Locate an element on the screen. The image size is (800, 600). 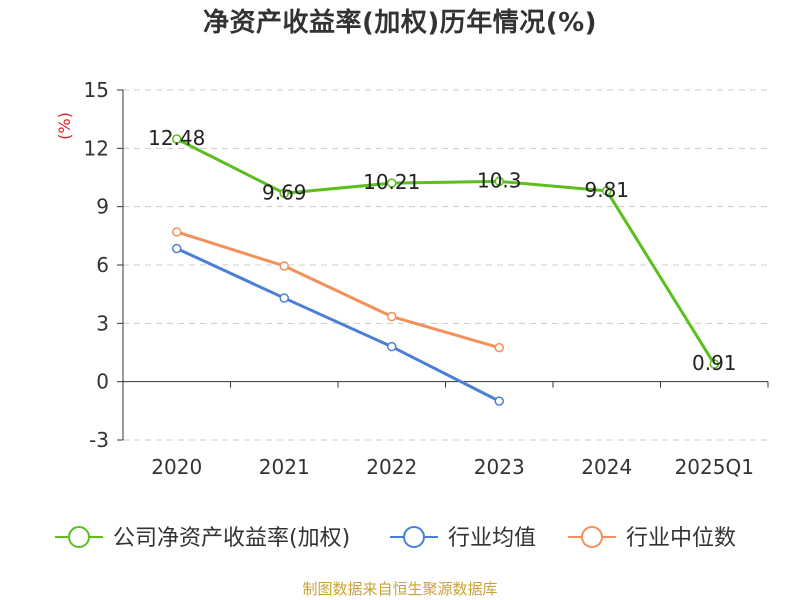
data-label: 9.81 is located at coordinates (606, 190).